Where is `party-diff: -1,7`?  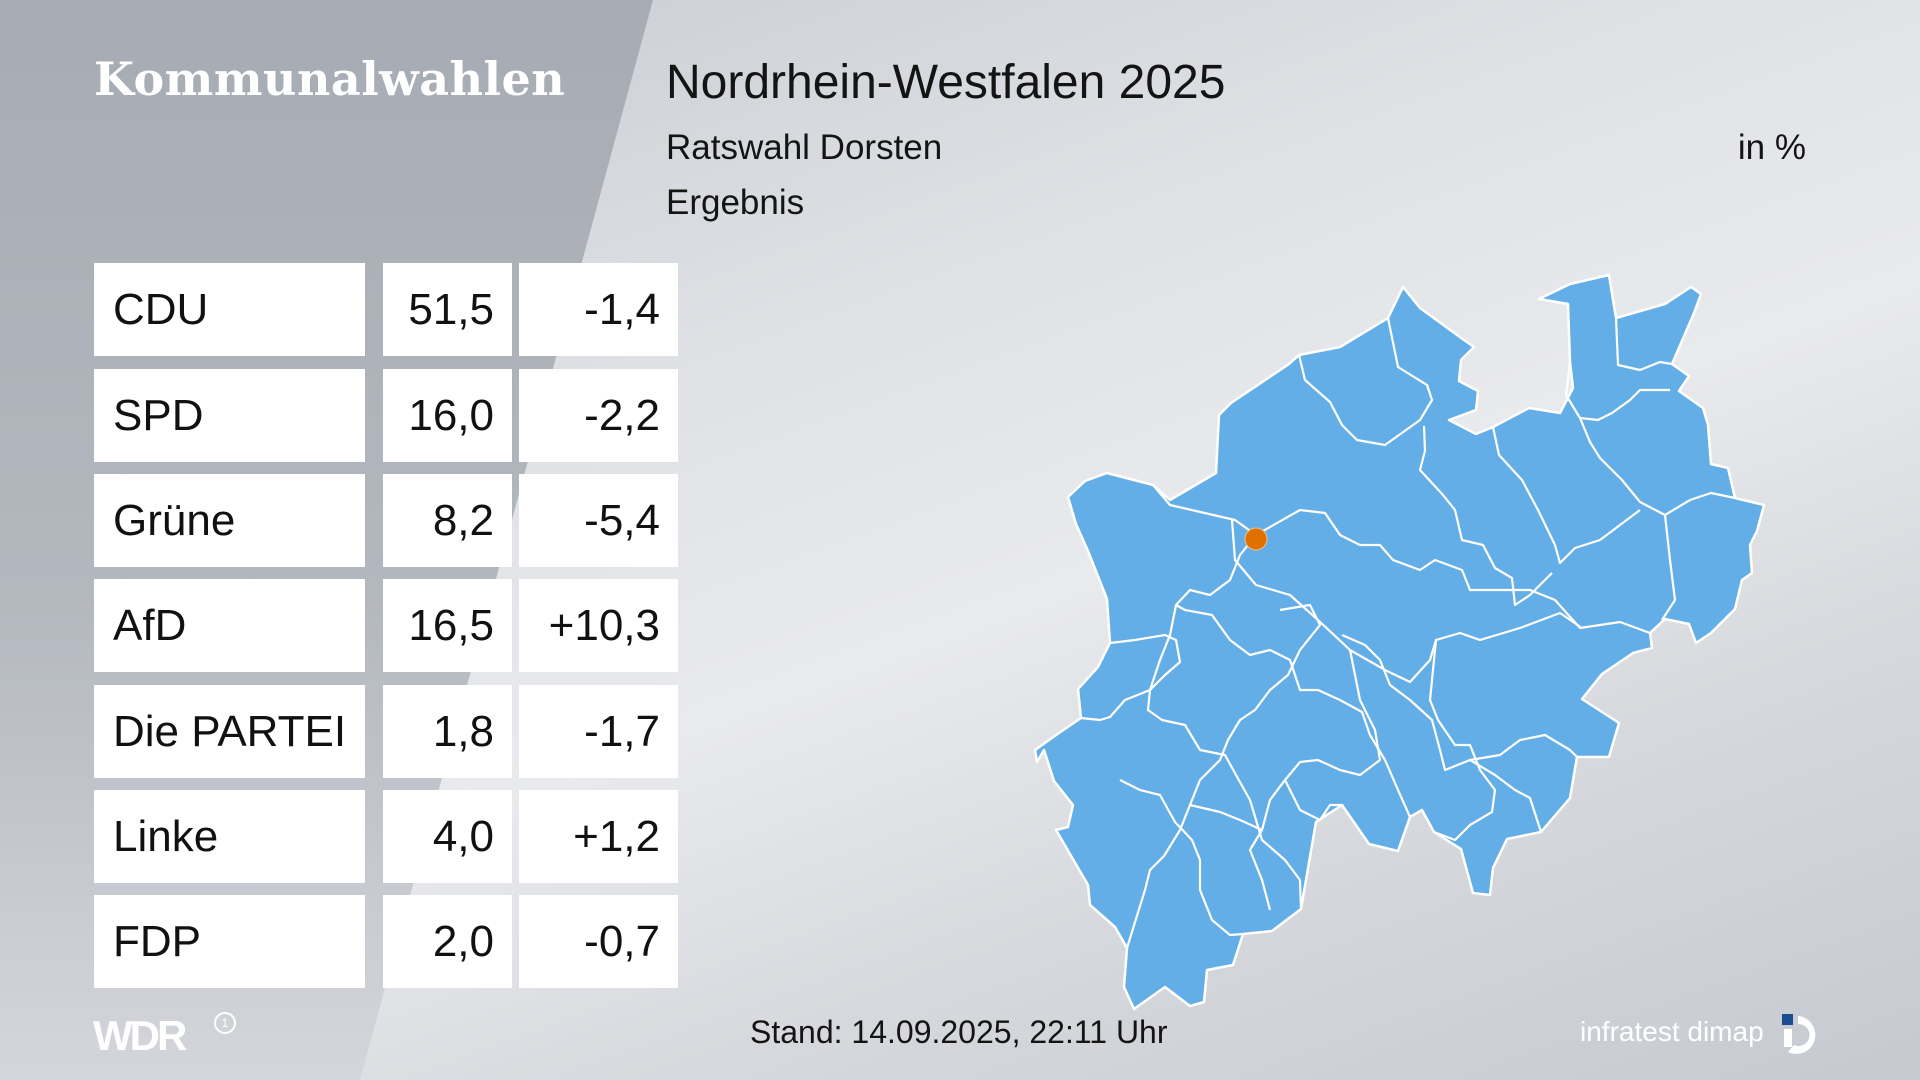
party-diff: -1,7 is located at coordinates (598, 731).